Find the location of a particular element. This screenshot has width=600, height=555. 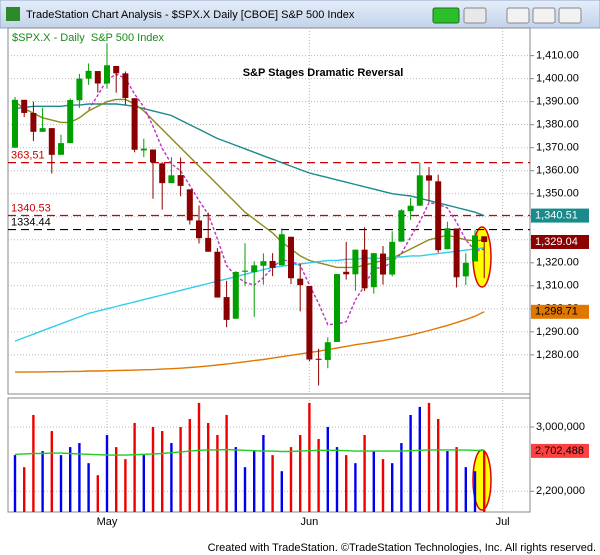

symbol-button is located at coordinates (446, 15).